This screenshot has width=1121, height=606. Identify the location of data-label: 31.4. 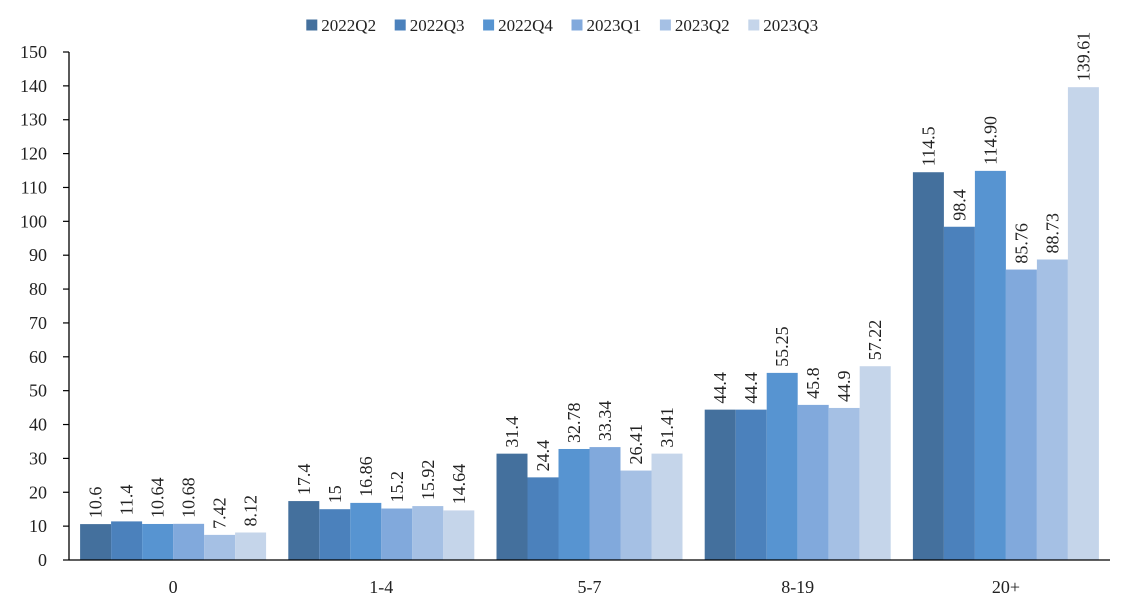
(512, 432).